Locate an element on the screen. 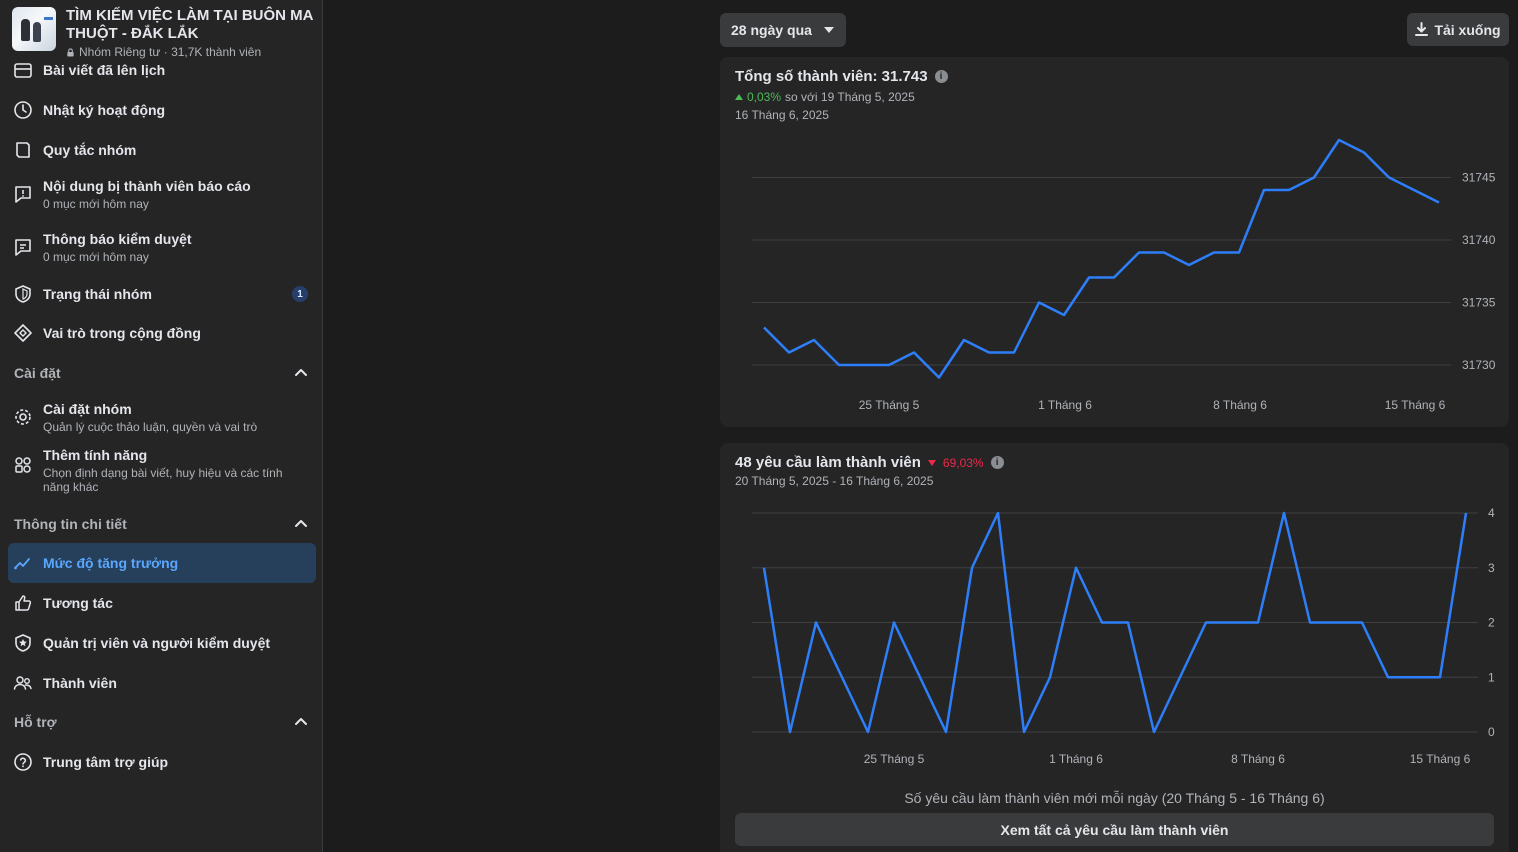 The image size is (1518, 852). sidebar-item-label: Thành viên is located at coordinates (80, 682).